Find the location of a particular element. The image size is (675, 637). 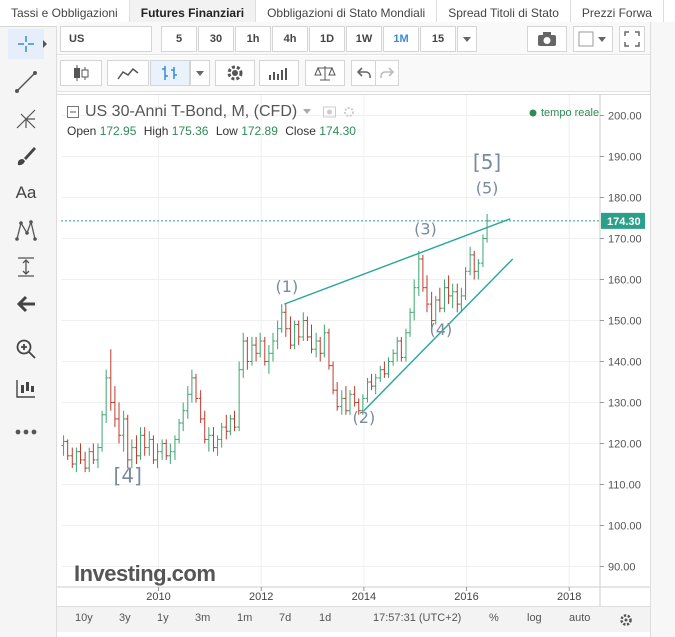

range-button: 3m is located at coordinates (203, 618).